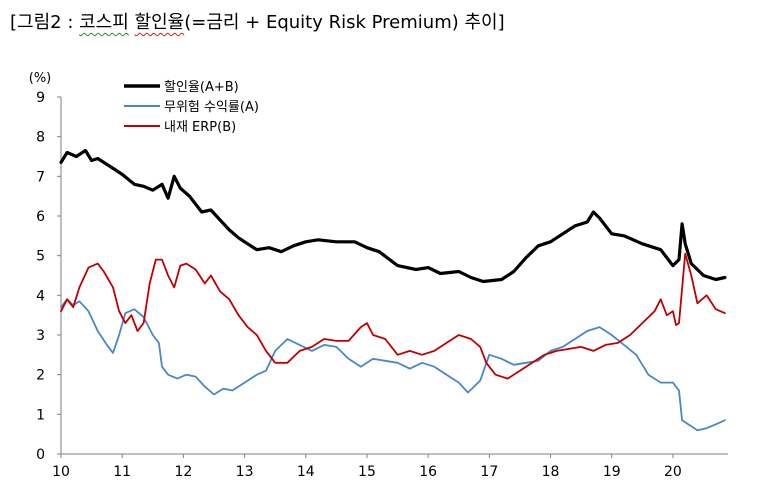 This screenshot has width=772, height=491. What do you see at coordinates (489, 472) in the screenshot?
I see `x-tick-label: 17` at bounding box center [489, 472].